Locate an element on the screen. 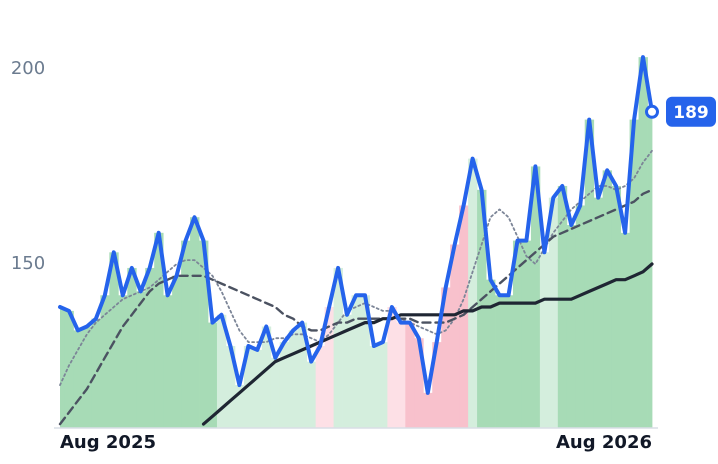 The image size is (718, 464). price-badge is located at coordinates (691, 111).